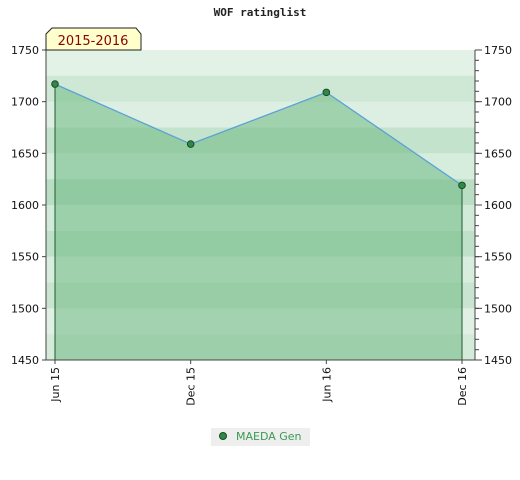  I want to click on y-tick-label-left: 1650, so click(25, 153).